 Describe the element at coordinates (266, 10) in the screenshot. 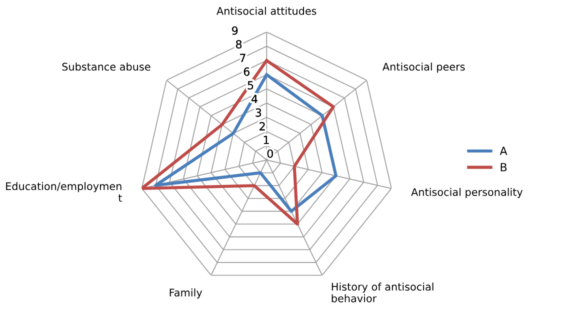

I see `spoke-label: Antisocial attitudes` at that location.